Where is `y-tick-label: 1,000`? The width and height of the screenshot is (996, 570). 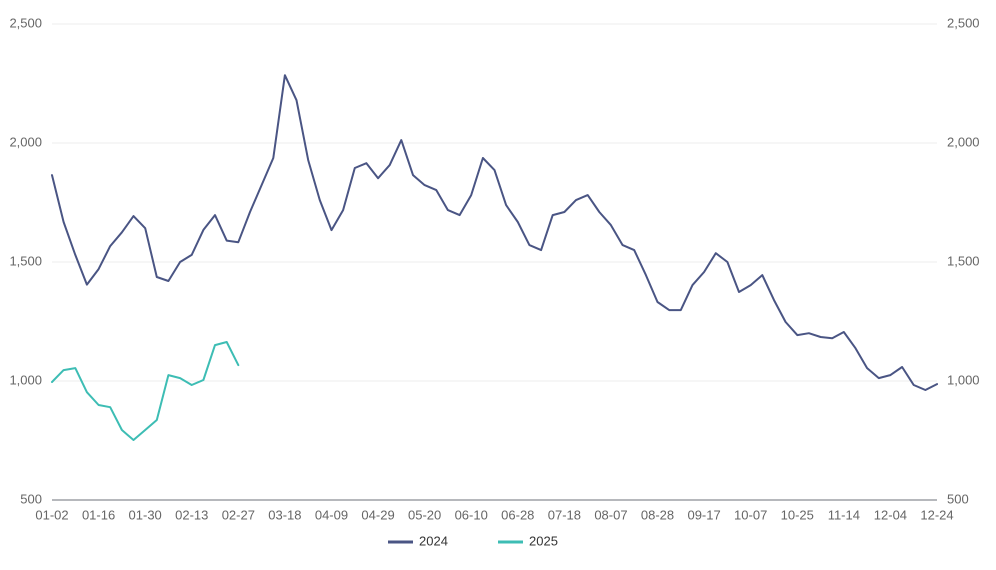 y-tick-label: 1,000 is located at coordinates (25, 379).